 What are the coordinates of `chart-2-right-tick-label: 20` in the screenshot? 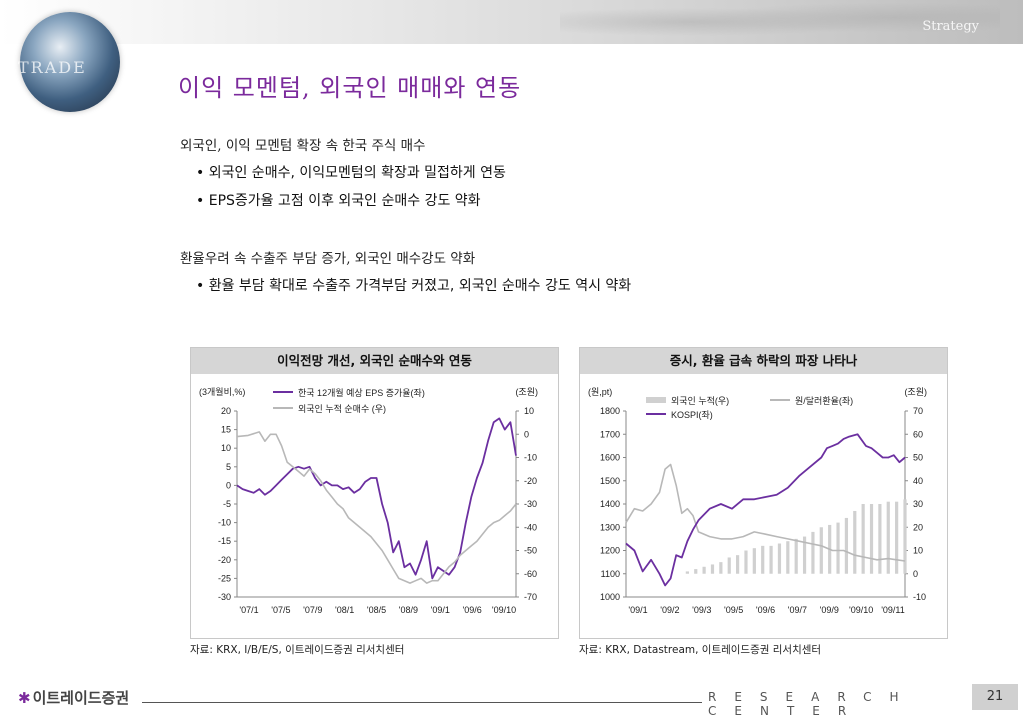 It's located at (918, 527).